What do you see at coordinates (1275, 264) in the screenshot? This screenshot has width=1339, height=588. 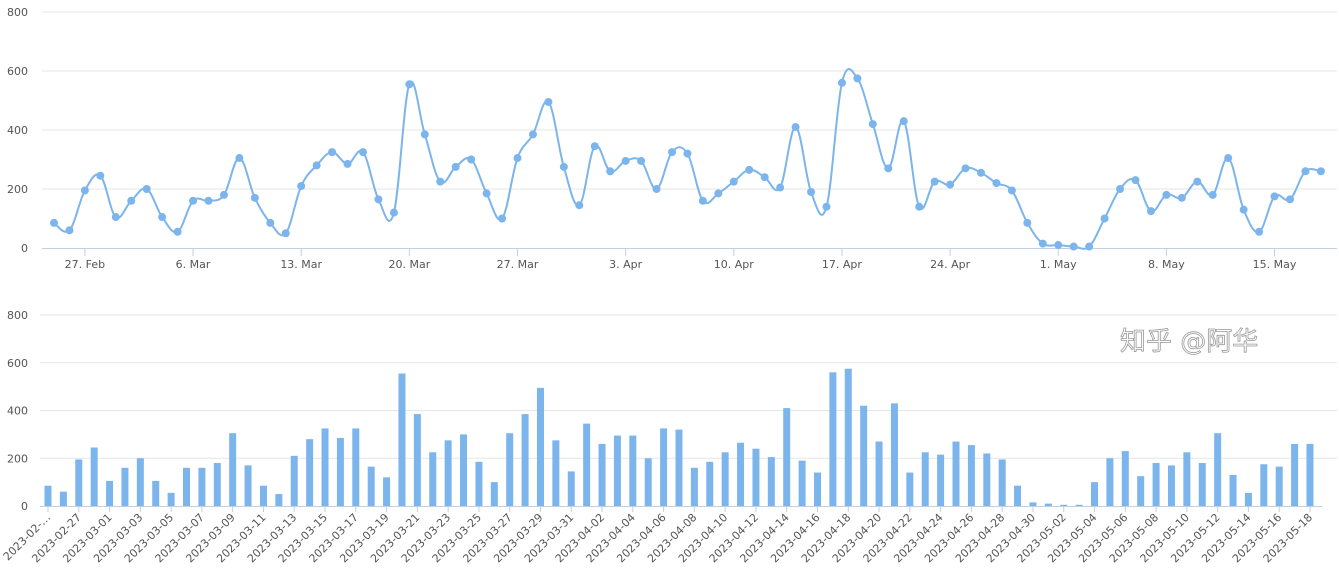 I see `x-tick-label: 15. May` at bounding box center [1275, 264].